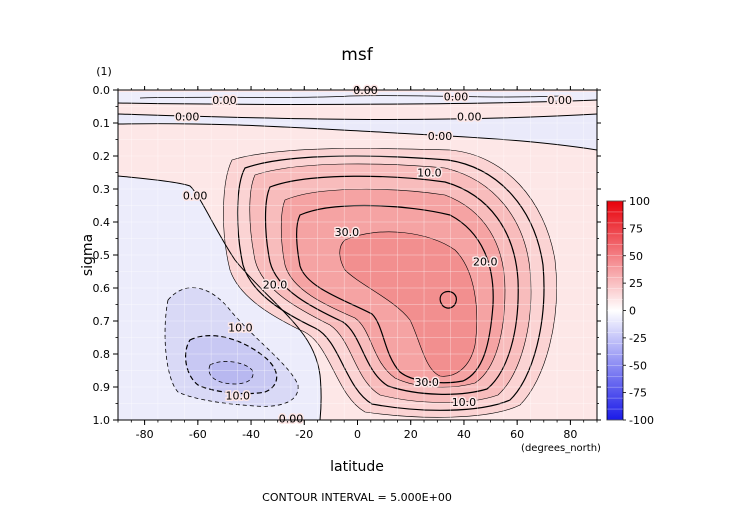 This screenshot has width=752, height=532. Describe the element at coordinates (638, 393) in the screenshot. I see `colorbar-label: -75` at that location.